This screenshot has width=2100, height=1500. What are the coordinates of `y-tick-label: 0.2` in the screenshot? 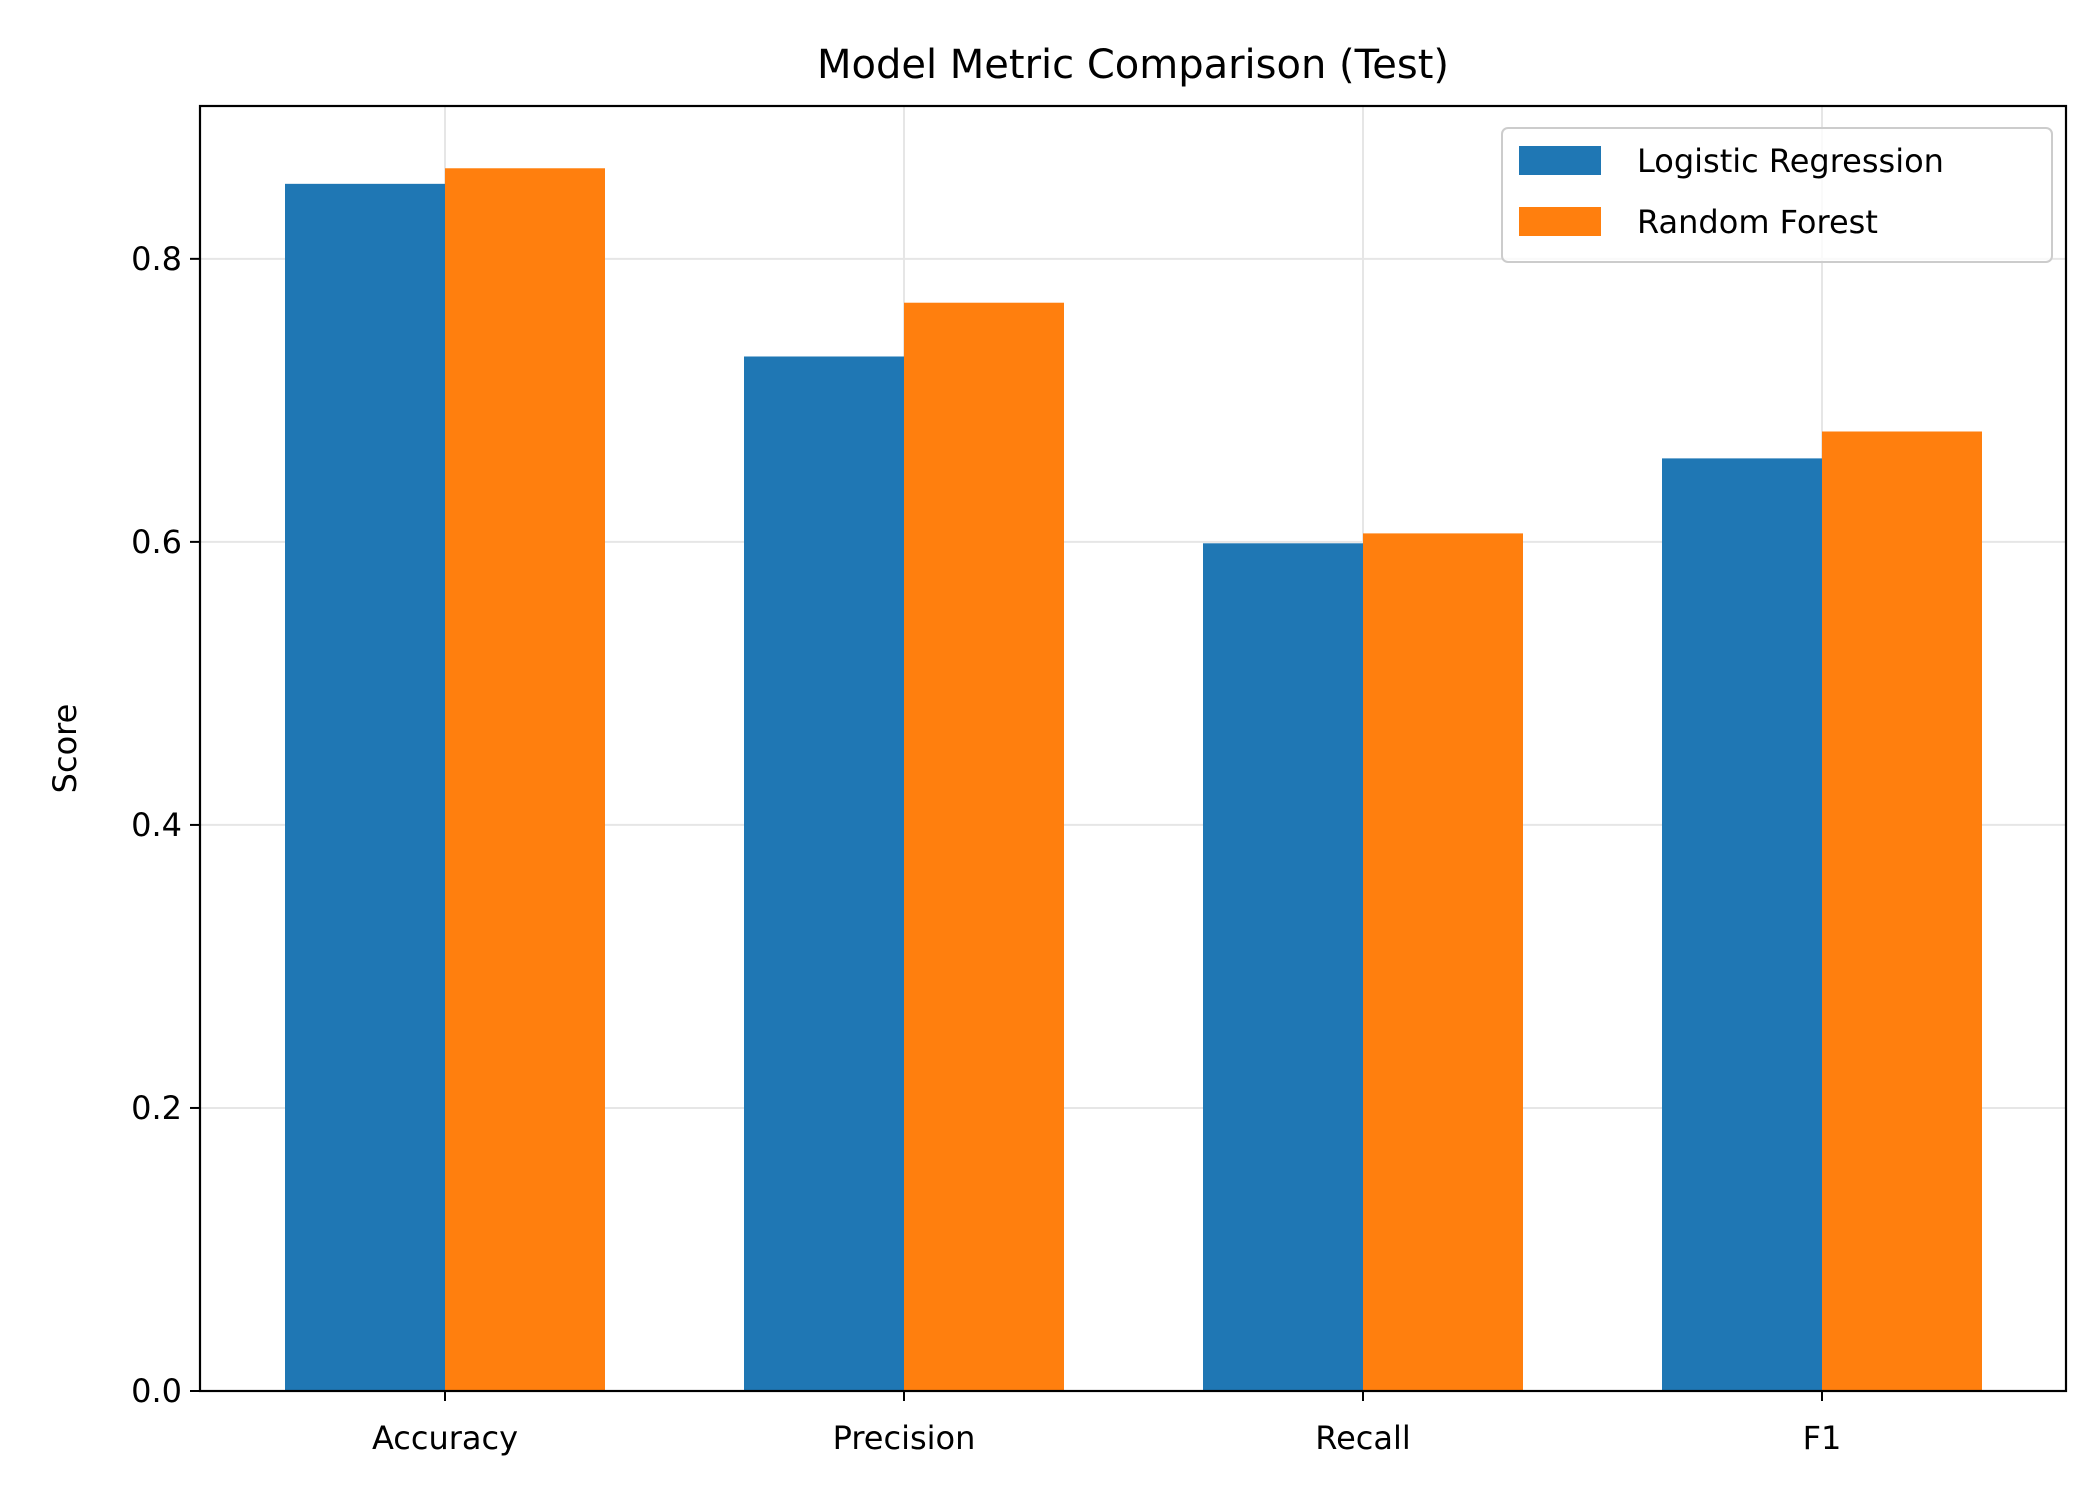 It's located at (156, 1108).